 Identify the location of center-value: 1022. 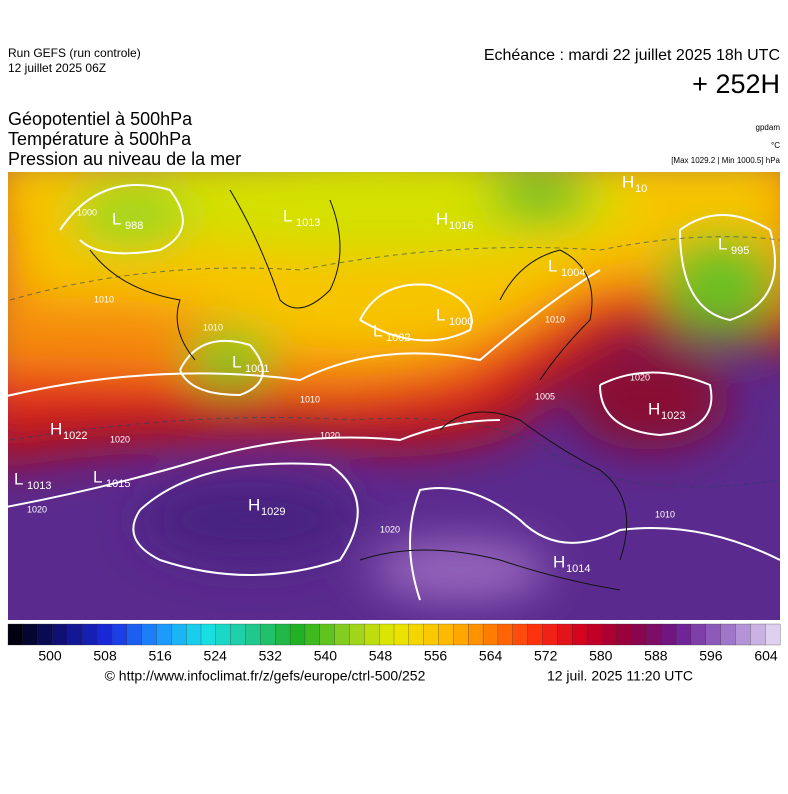
(75, 436).